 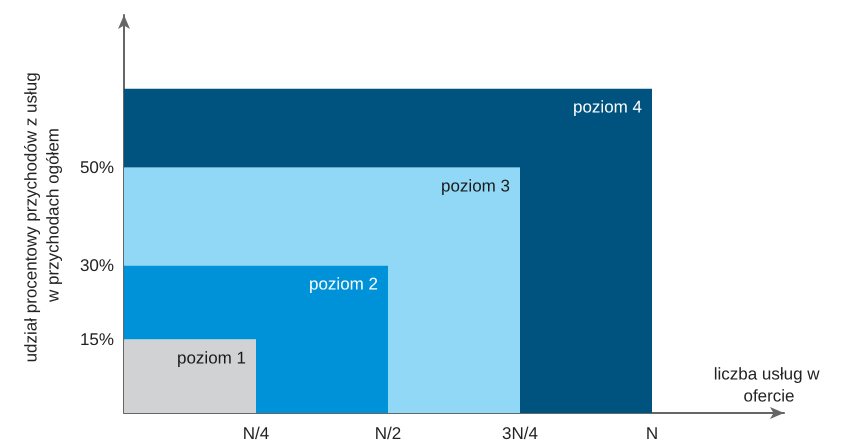 What do you see at coordinates (256, 433) in the screenshot?
I see `x-tick-label: N/4` at bounding box center [256, 433].